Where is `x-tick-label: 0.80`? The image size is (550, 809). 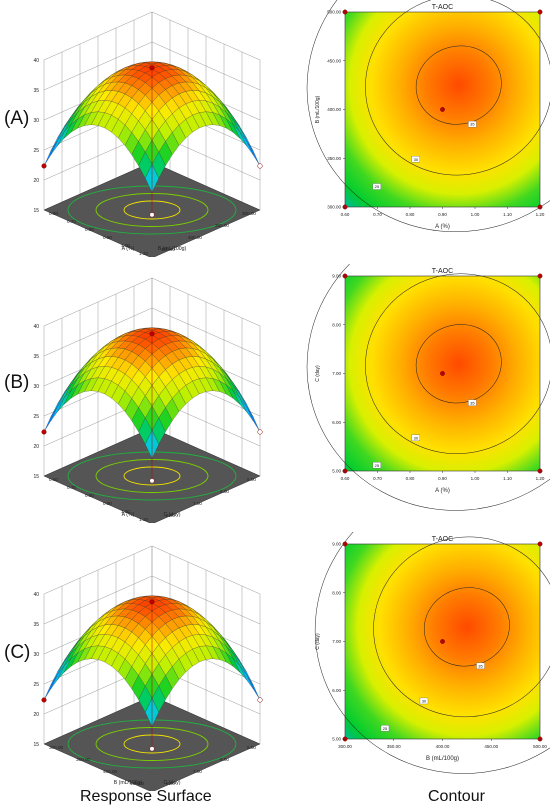 x-tick-label: 0.80 is located at coordinates (410, 214).